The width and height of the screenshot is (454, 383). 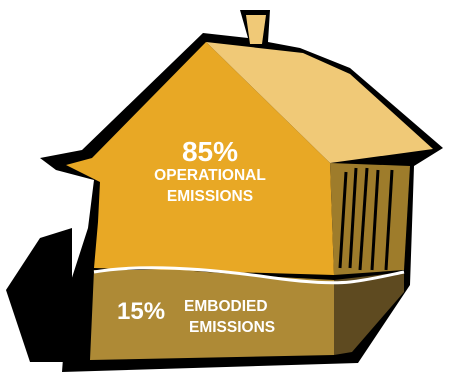 I want to click on operational-label-line1: OPERATIONAL, so click(x=210, y=175).